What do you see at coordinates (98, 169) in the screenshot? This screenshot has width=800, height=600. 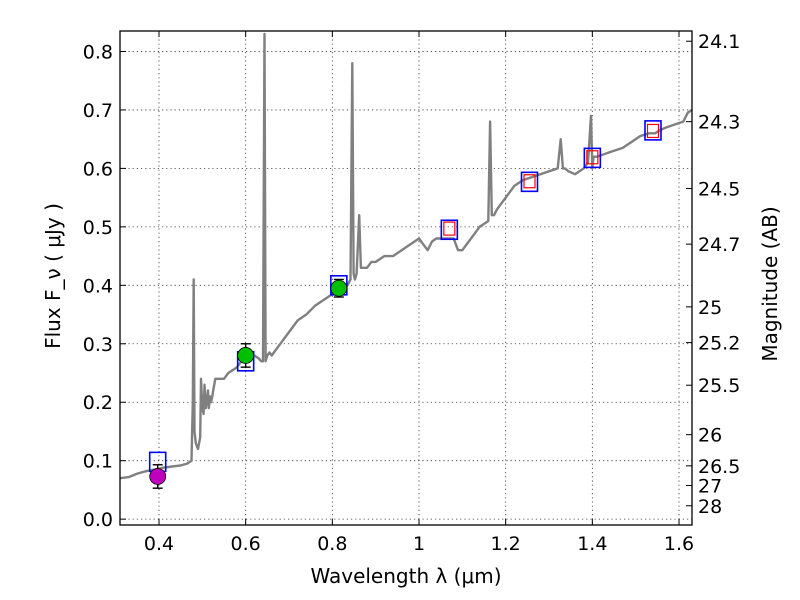 I see `y-tick-label: 0.6` at bounding box center [98, 169].